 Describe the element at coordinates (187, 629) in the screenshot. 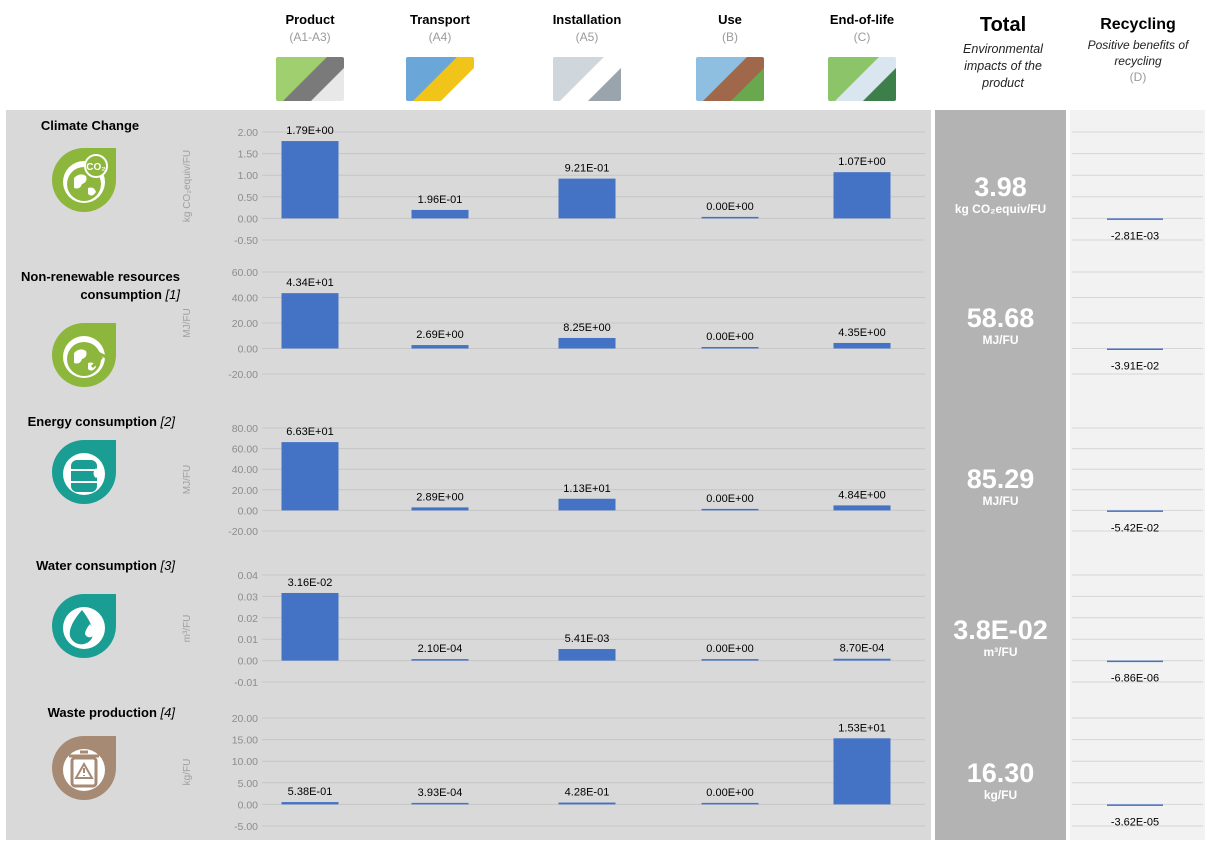

I see `y-axis-label: m³/FU` at that location.